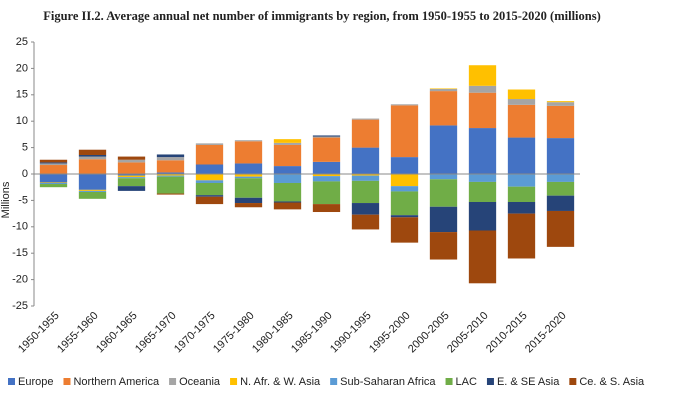 The width and height of the screenshot is (700, 401). I want to click on x-tick-label: 2010-2015, so click(507, 333).